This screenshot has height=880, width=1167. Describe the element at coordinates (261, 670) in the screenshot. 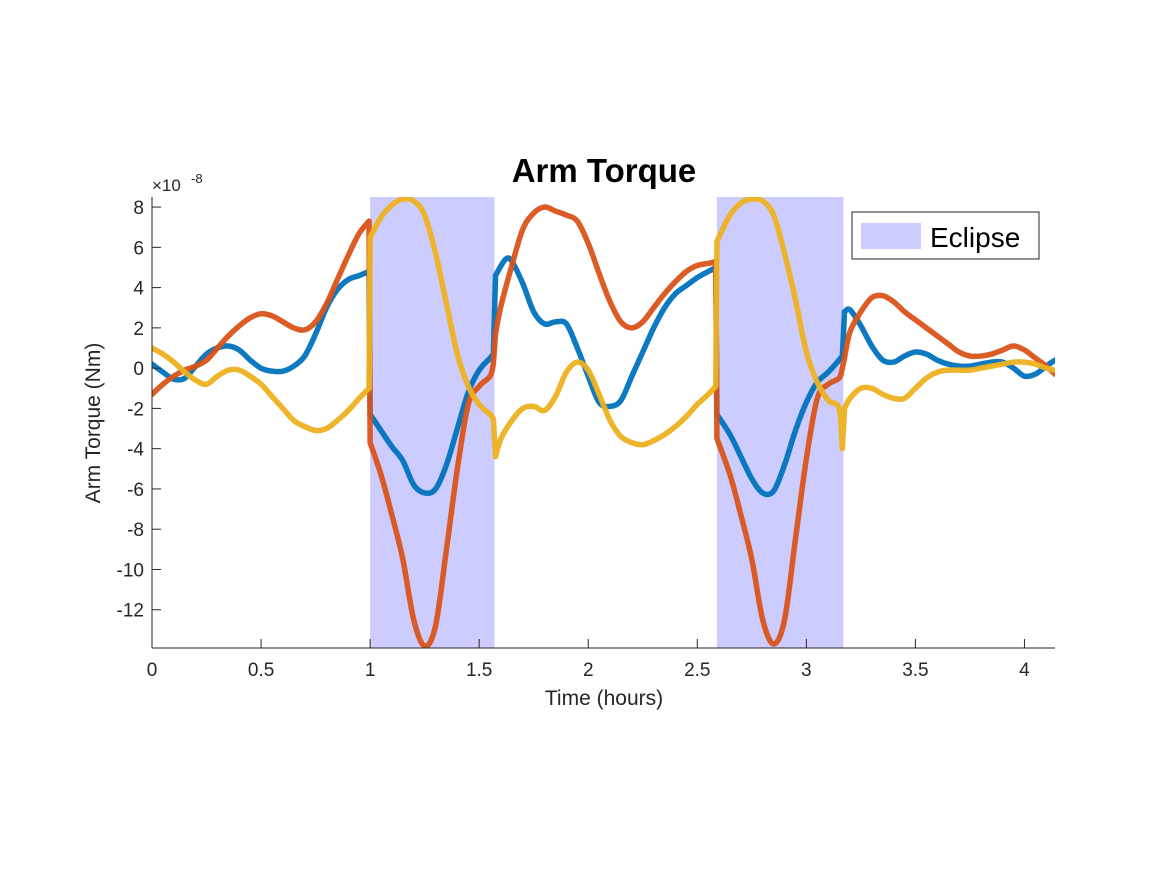

I see `x-tick-label: 0.5` at that location.